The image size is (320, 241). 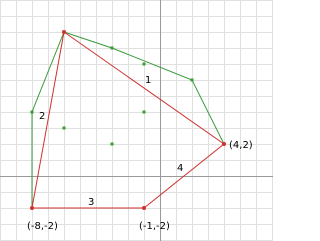 I want to click on point-label: (-1,-2), so click(x=154, y=226).